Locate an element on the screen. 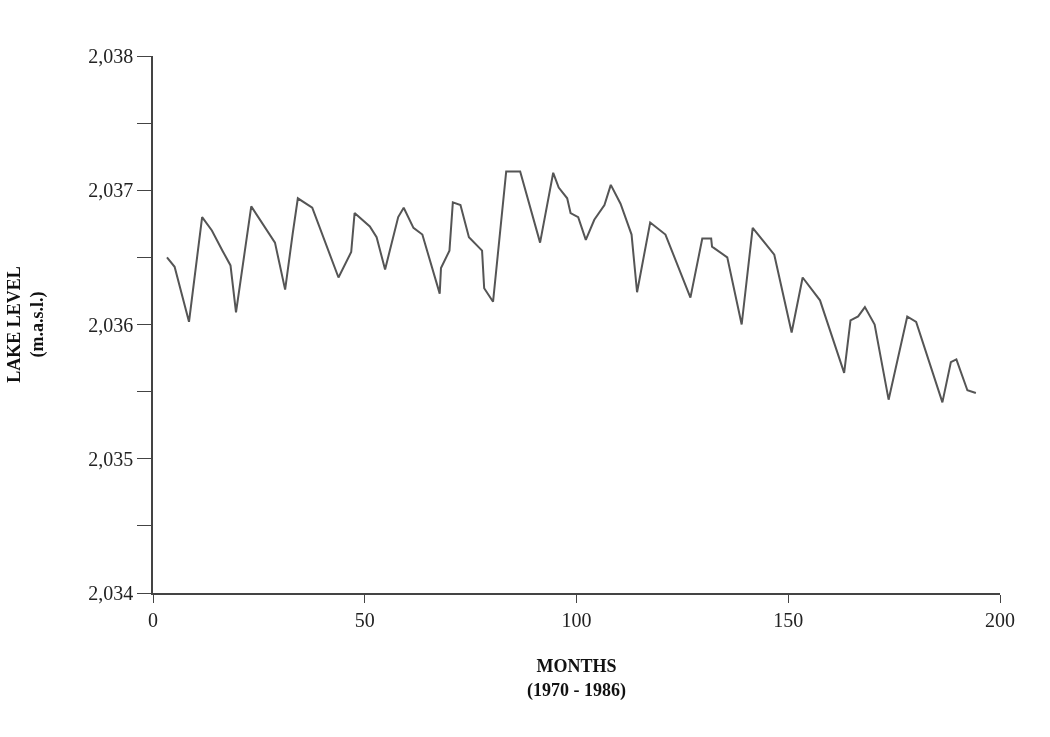 Image resolution: width=1050 pixels, height=737 pixels. x-tick-label: 200 is located at coordinates (1000, 619).